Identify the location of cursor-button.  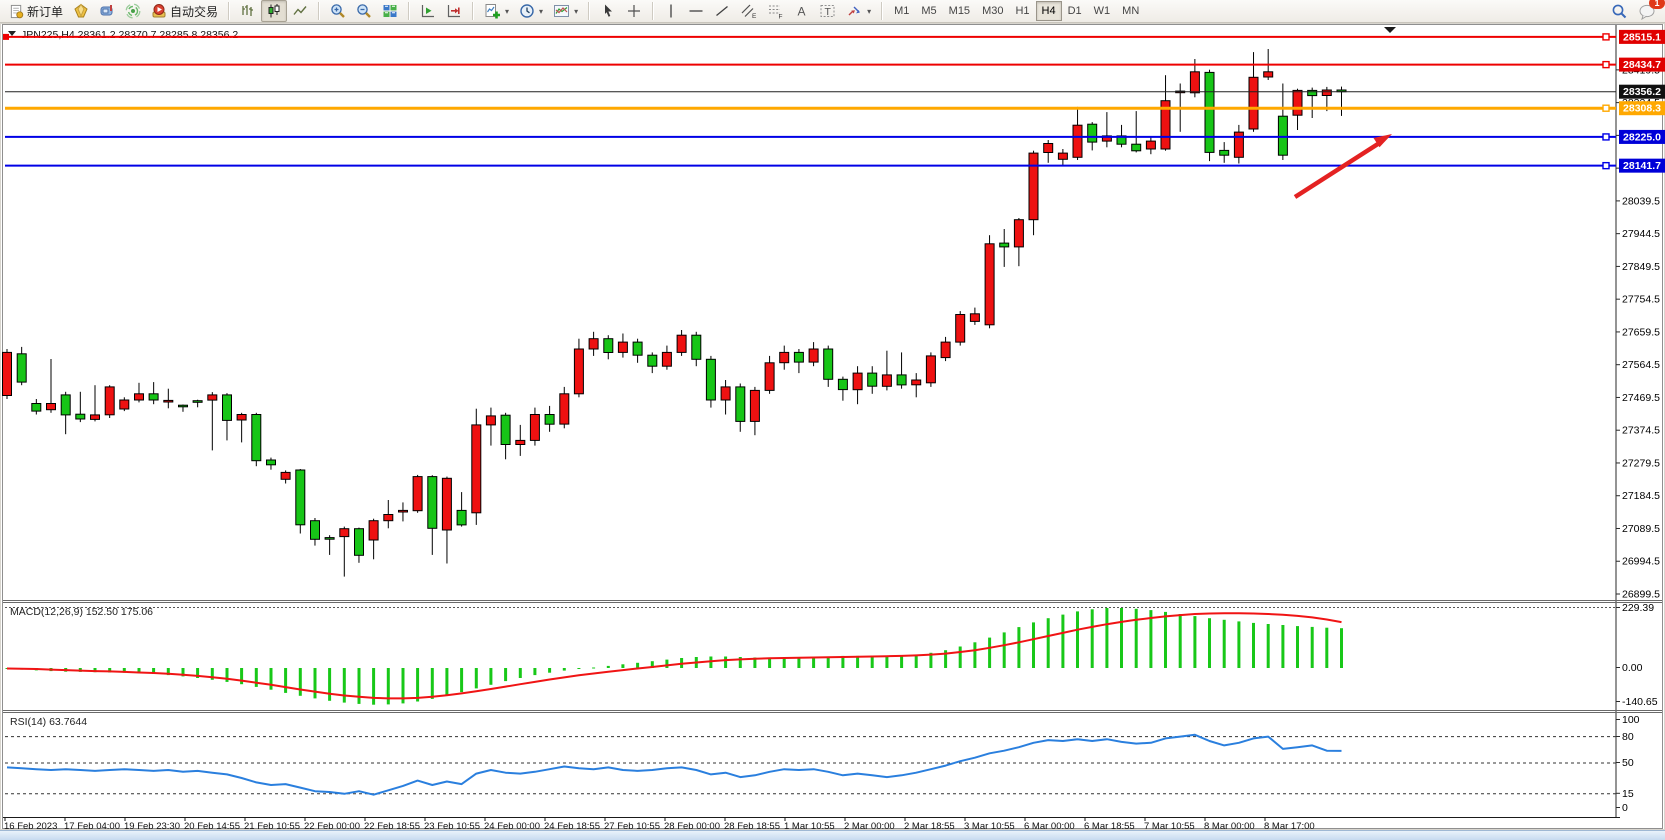
(608, 11).